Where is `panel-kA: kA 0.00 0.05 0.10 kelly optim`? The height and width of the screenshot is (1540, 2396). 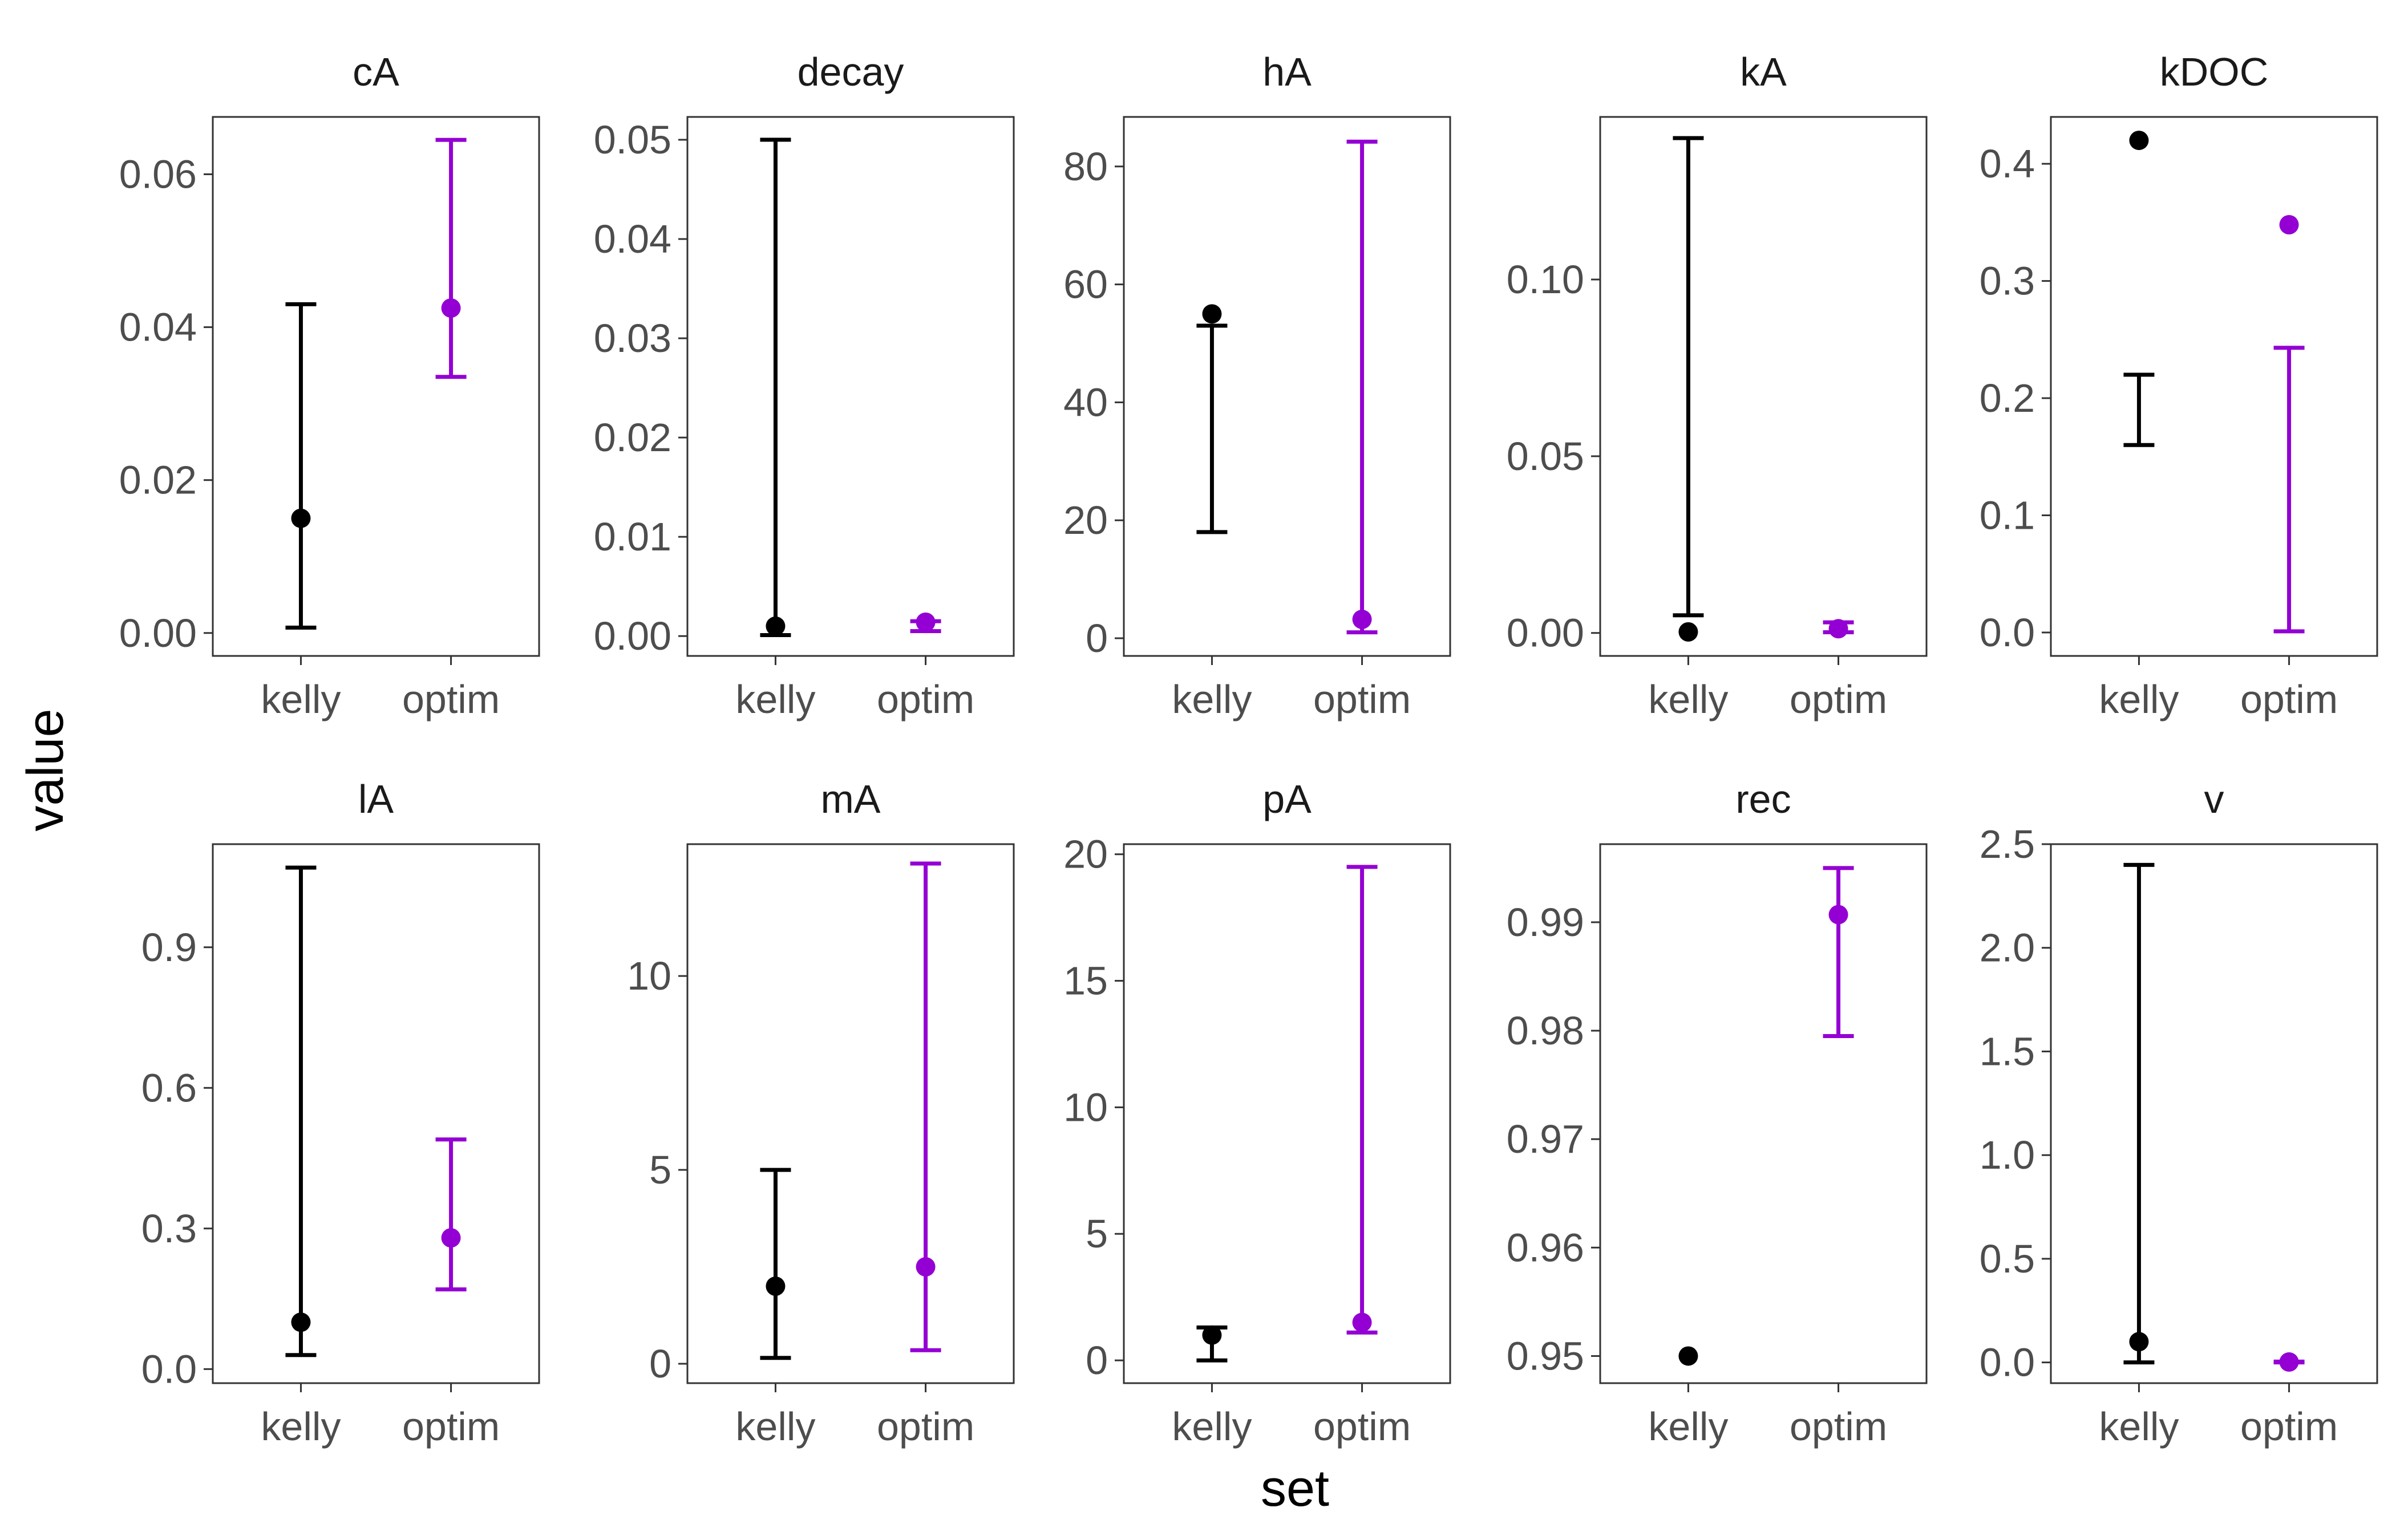 panel-kA: kA 0.00 0.05 0.10 kelly optim is located at coordinates (1718, 386).